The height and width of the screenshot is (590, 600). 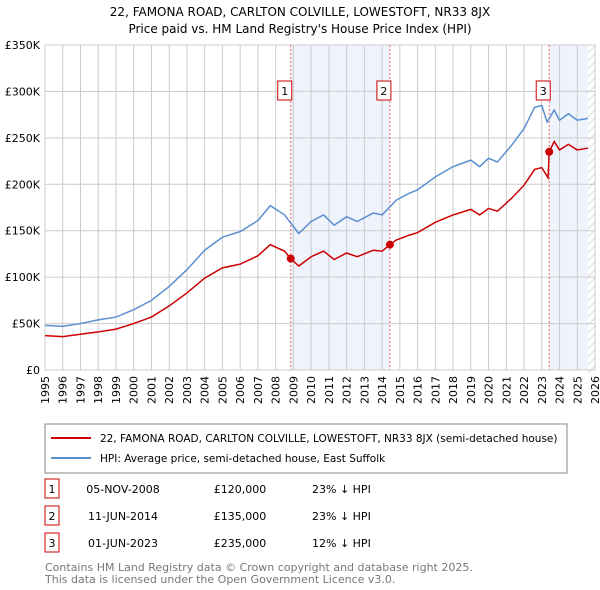 I want to click on x-tick-label: 2000, so click(x=134, y=390).